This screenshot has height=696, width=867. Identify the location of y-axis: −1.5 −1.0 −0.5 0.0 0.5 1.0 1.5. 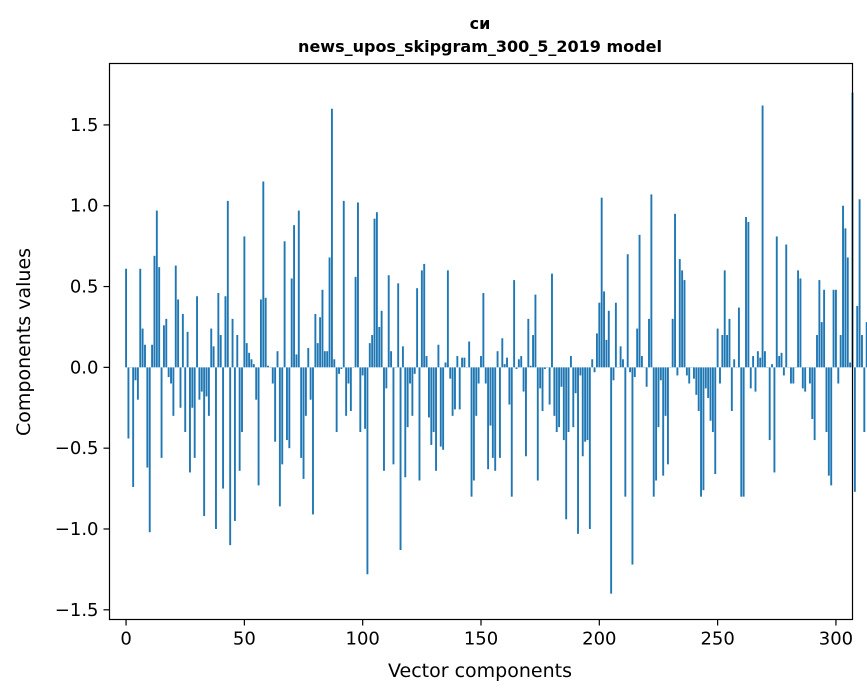
(82, 368).